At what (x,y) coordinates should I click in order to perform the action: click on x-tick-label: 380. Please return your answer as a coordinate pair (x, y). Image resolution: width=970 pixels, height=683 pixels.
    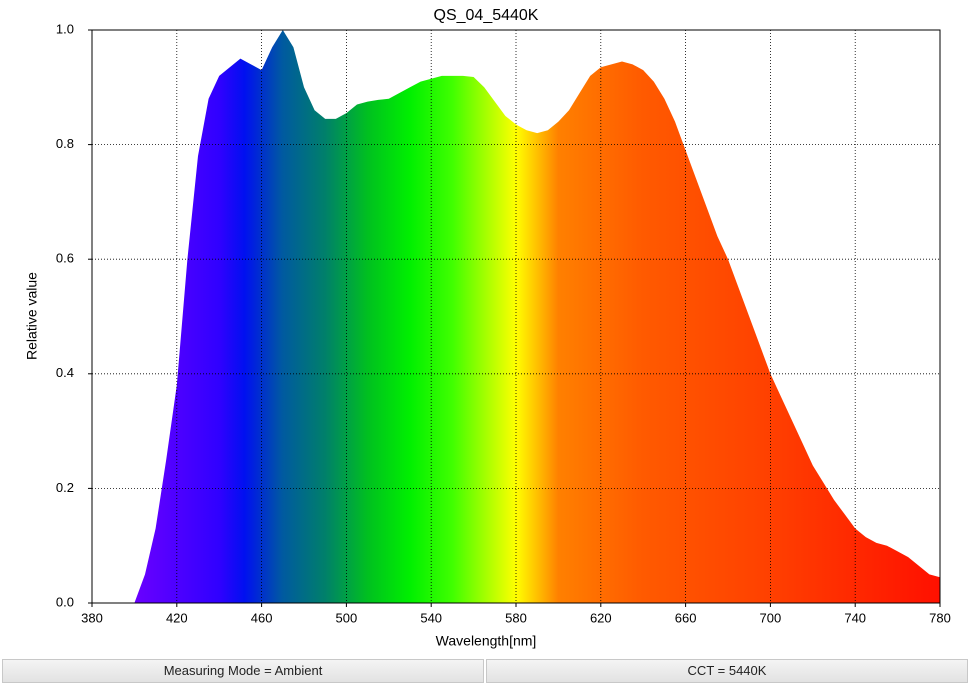
    Looking at the image, I should click on (92, 617).